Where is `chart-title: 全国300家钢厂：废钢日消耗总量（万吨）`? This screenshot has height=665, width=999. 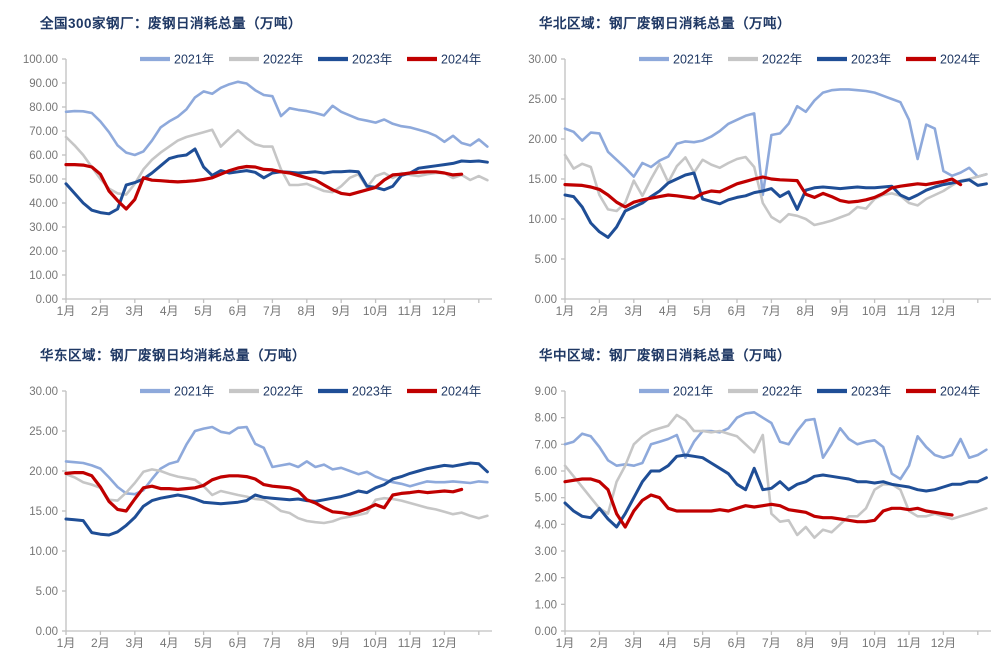 chart-title: 全国300家钢厂：废钢日消耗总量（万吨） is located at coordinates (171, 23).